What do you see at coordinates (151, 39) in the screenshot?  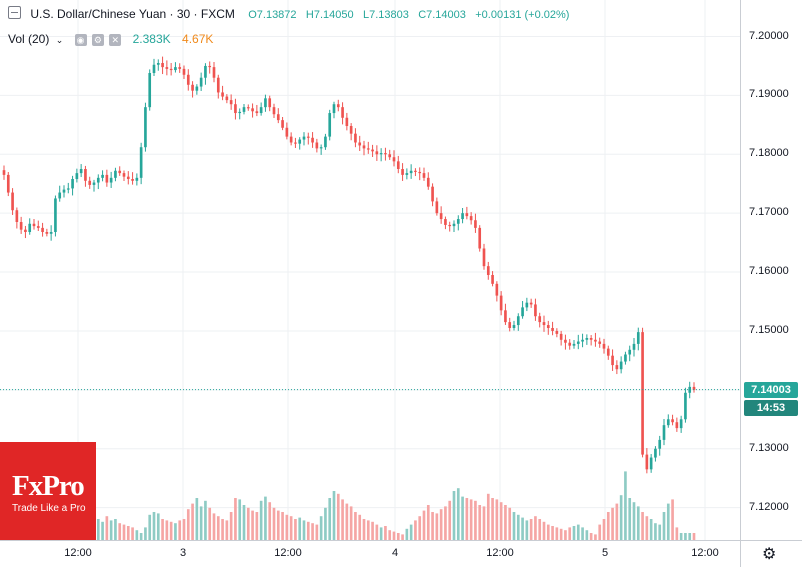 I see `volume-value-up: 2.383K` at bounding box center [151, 39].